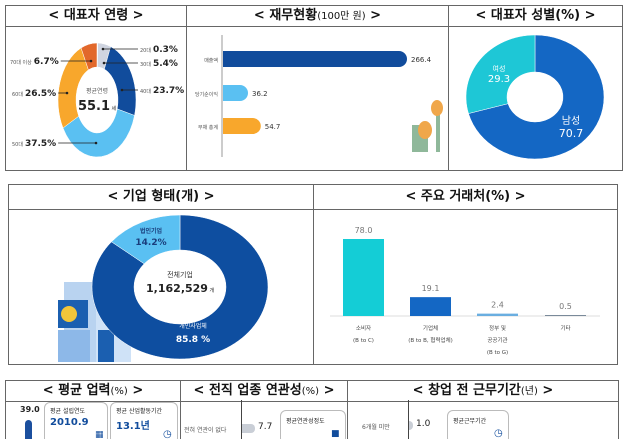 Image resolution: width=628 pixels, height=439 pixels. Describe the element at coordinates (499, 68) in the screenshot. I see `gender-category: 여성` at that location.